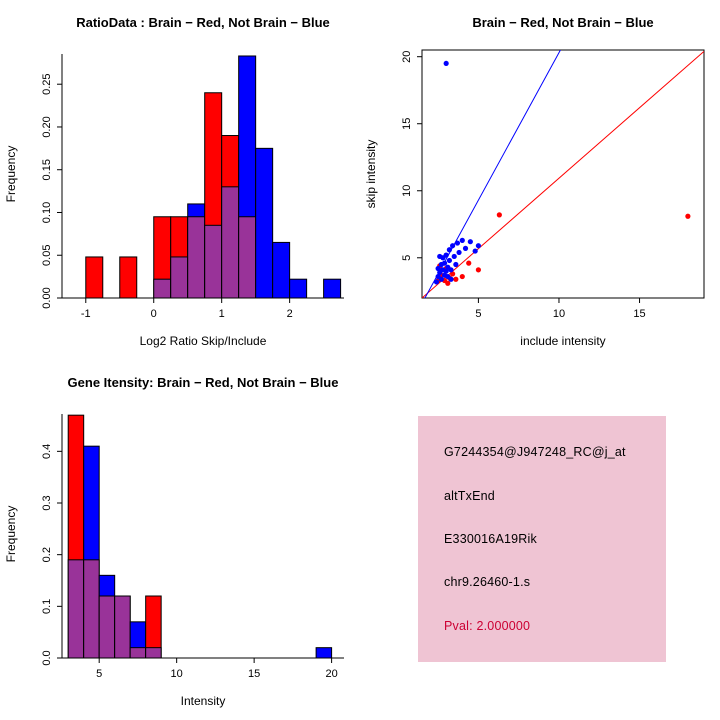  Describe the element at coordinates (47, 126) in the screenshot. I see `y-tick-label: 0.20` at that location.